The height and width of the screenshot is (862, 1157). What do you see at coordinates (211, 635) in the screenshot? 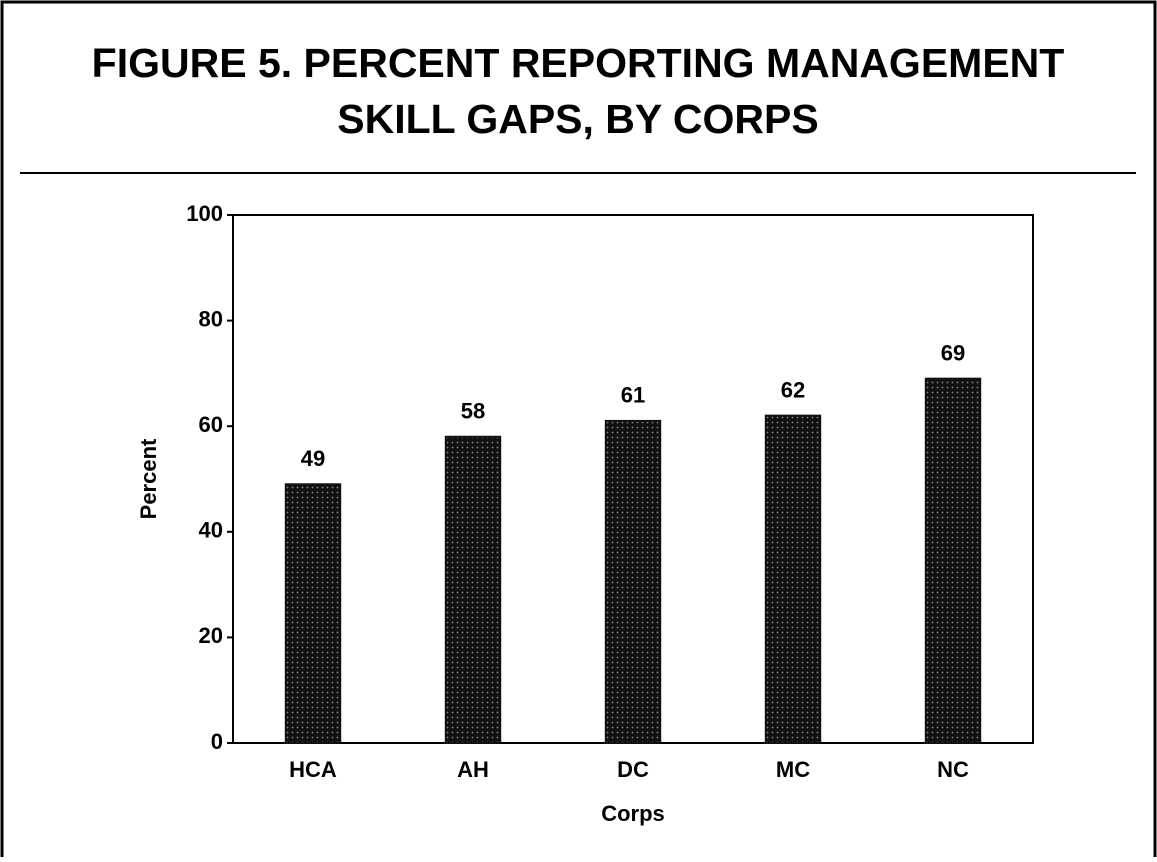
I see `y-tick-label: 20` at bounding box center [211, 635].